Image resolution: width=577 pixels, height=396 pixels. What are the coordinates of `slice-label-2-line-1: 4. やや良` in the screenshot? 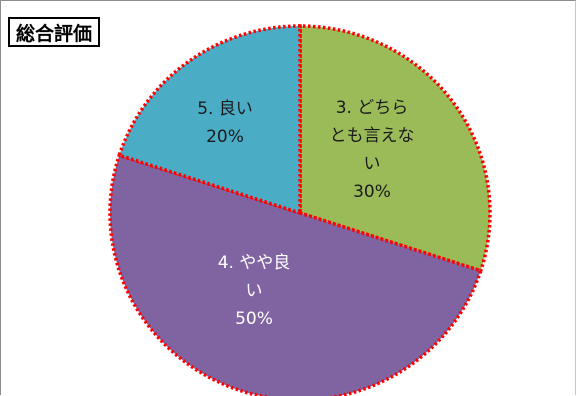 It's located at (254, 263).